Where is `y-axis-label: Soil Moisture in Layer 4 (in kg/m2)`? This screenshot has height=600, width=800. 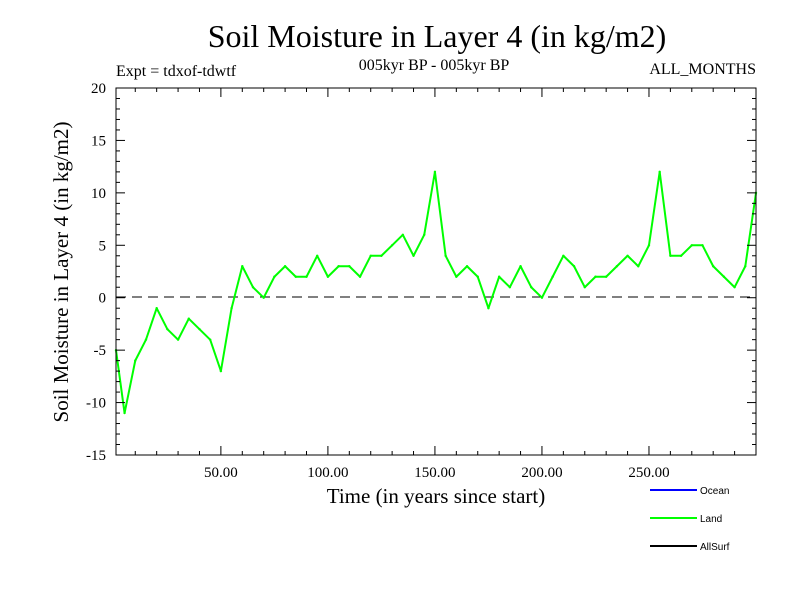 y-axis-label: Soil Moisture in Layer 4 (in kg/m2) is located at coordinates (61, 272).